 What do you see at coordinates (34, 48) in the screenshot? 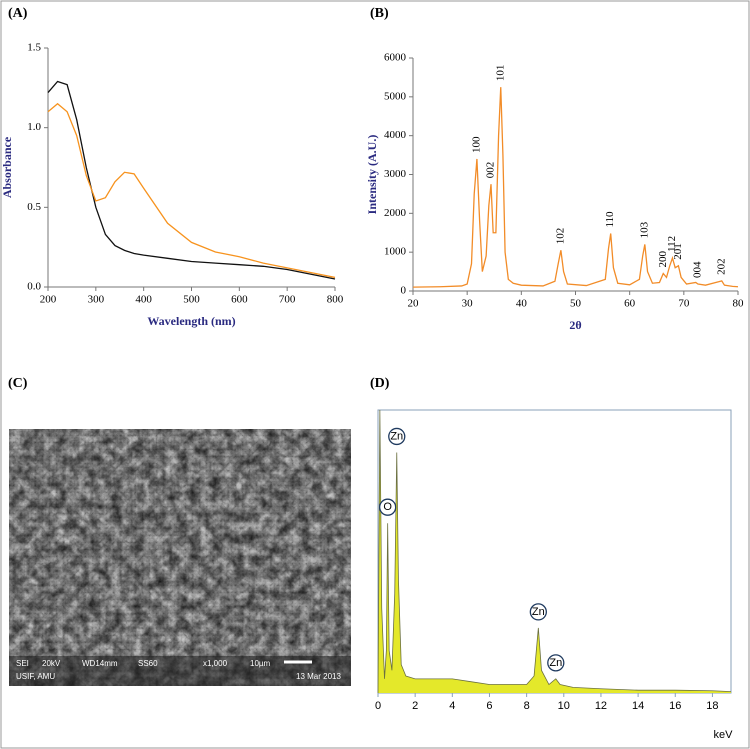
I see `y-tick-label: 1.5` at bounding box center [34, 48].